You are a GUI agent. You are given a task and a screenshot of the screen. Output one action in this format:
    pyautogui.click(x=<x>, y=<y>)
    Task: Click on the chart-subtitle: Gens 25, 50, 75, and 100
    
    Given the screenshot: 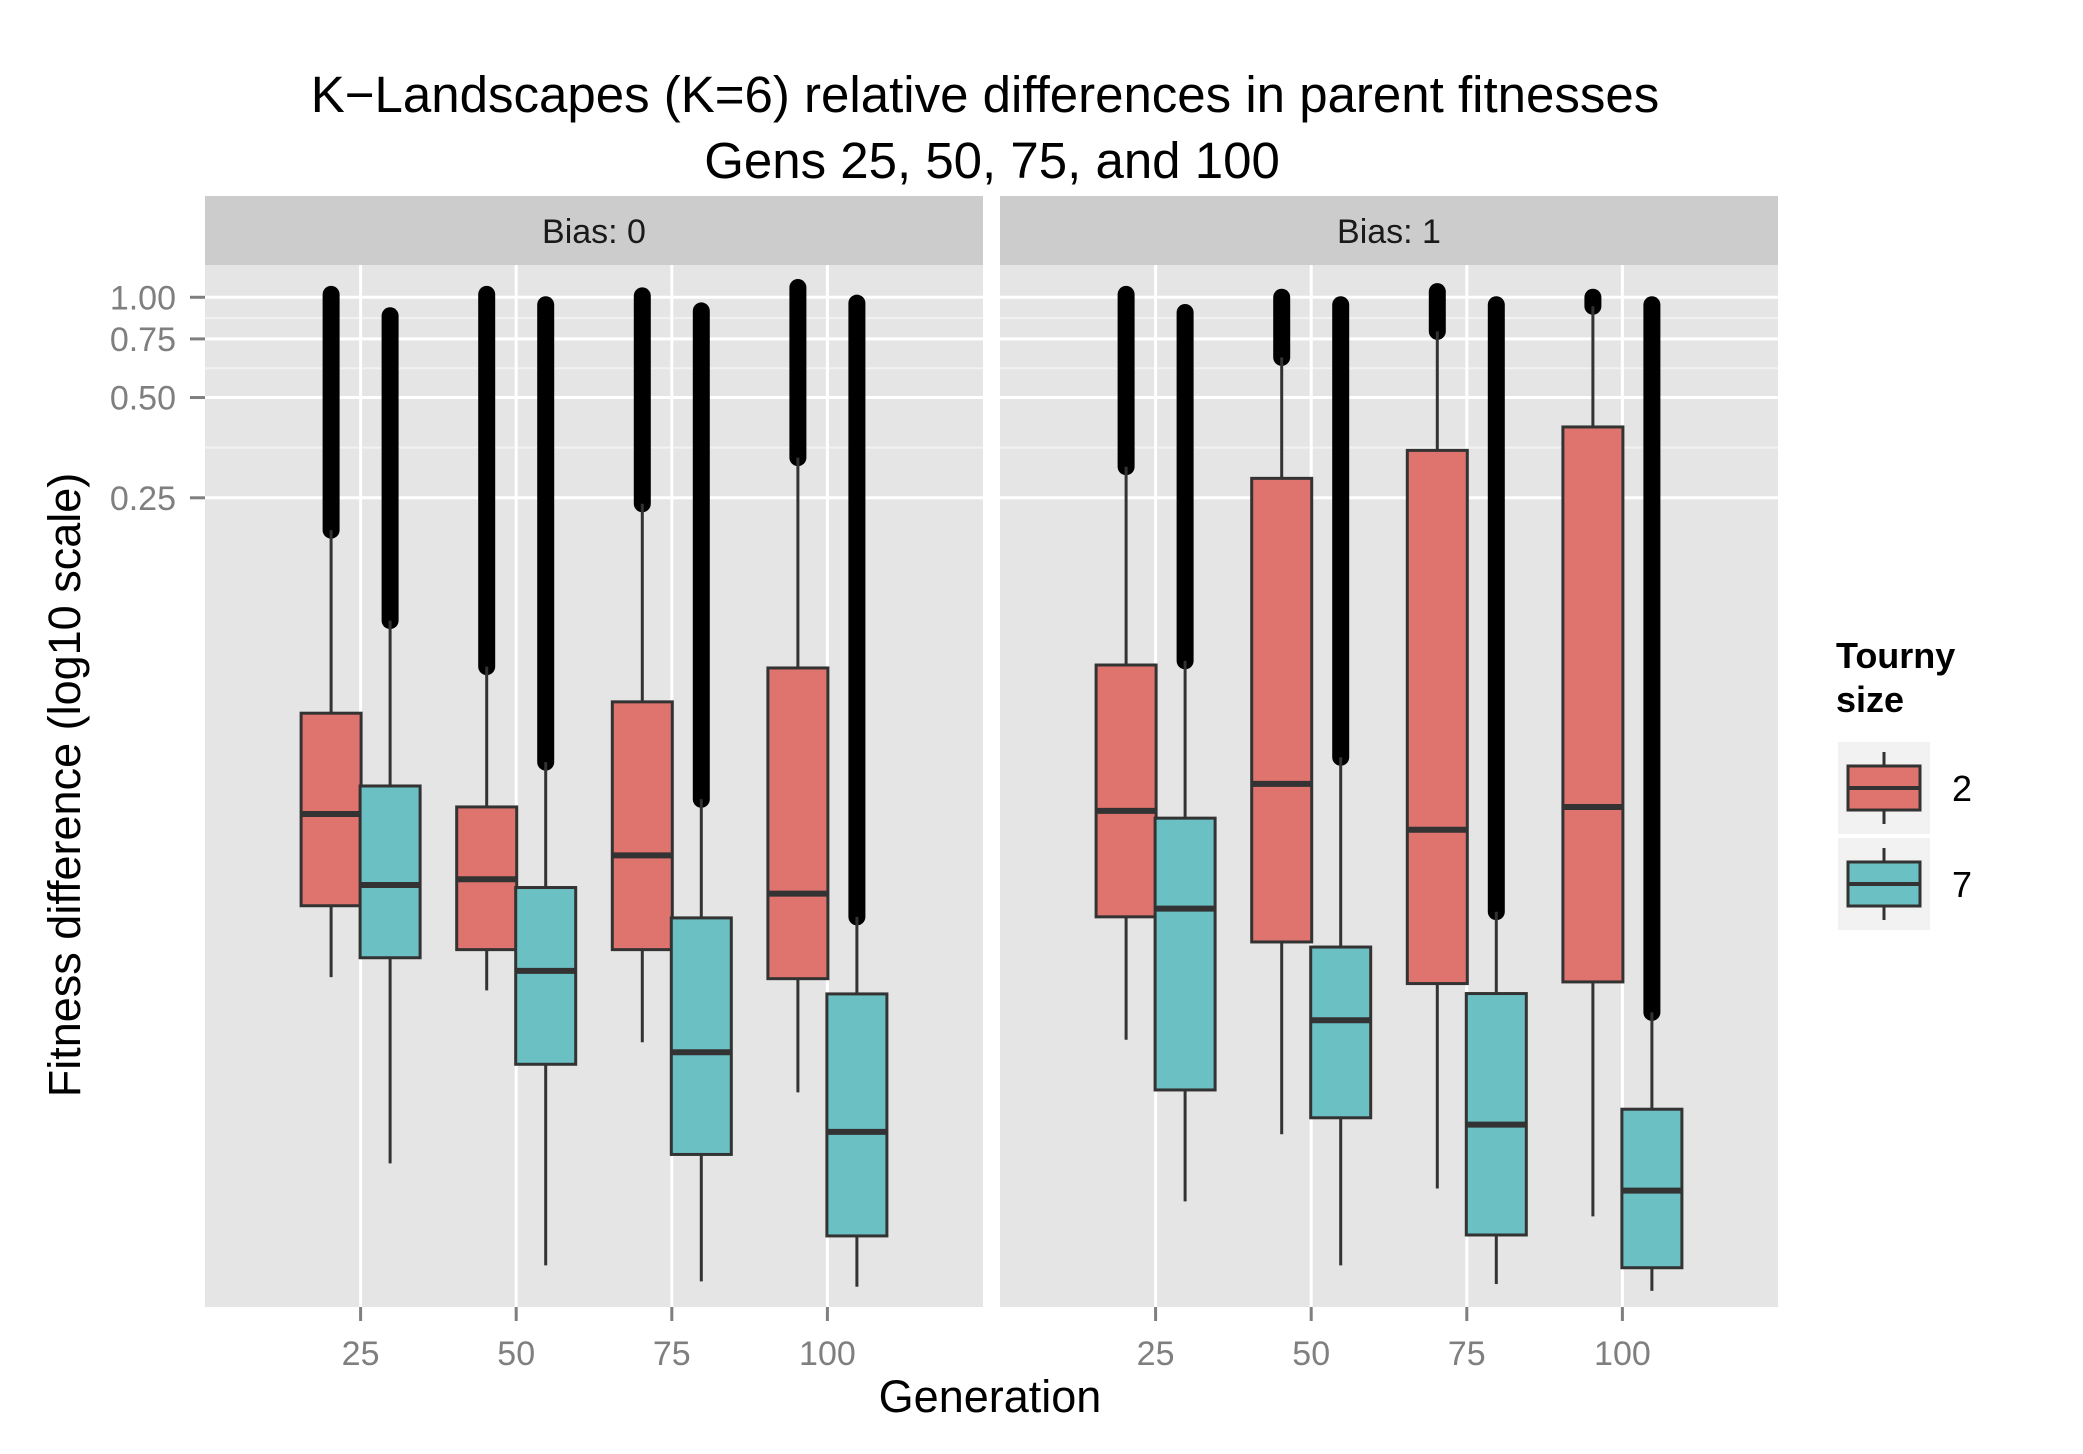 What is the action you would take?
    pyautogui.click(x=992, y=160)
    